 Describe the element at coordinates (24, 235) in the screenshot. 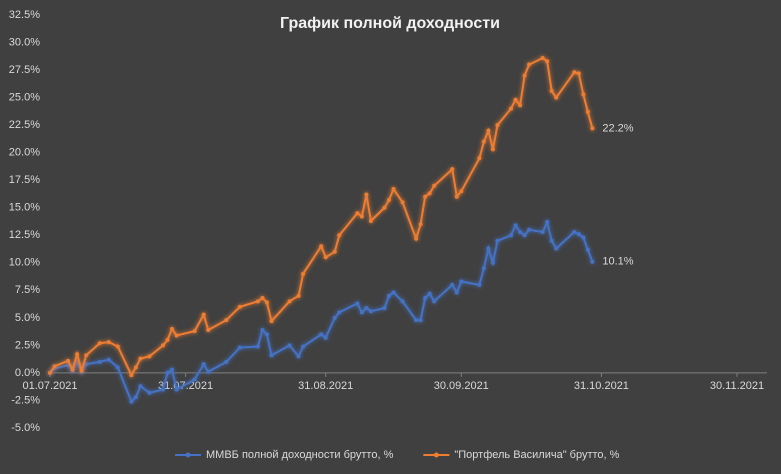

I see `y-tick-label: 12.5%` at that location.